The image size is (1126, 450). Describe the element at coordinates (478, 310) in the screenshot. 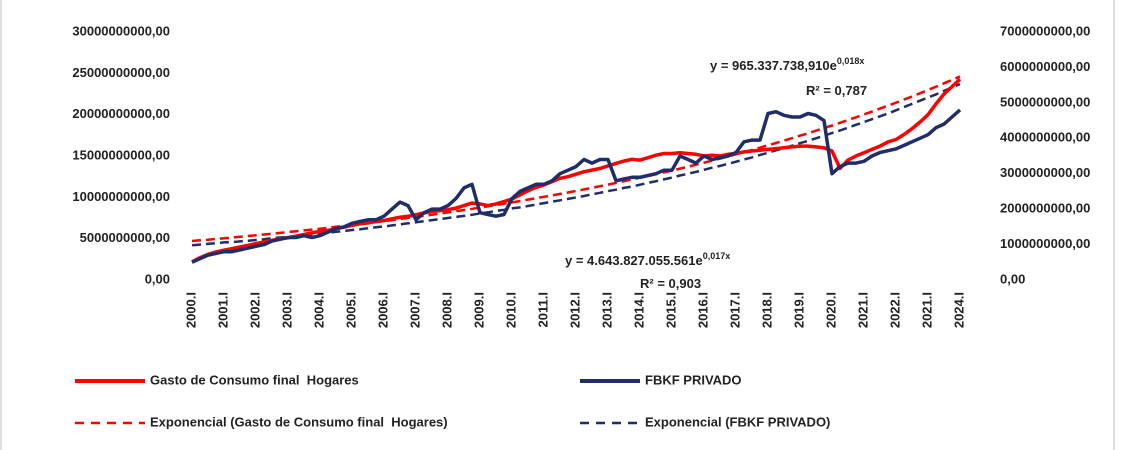

I see `x-tick-label: 2009.I` at that location.